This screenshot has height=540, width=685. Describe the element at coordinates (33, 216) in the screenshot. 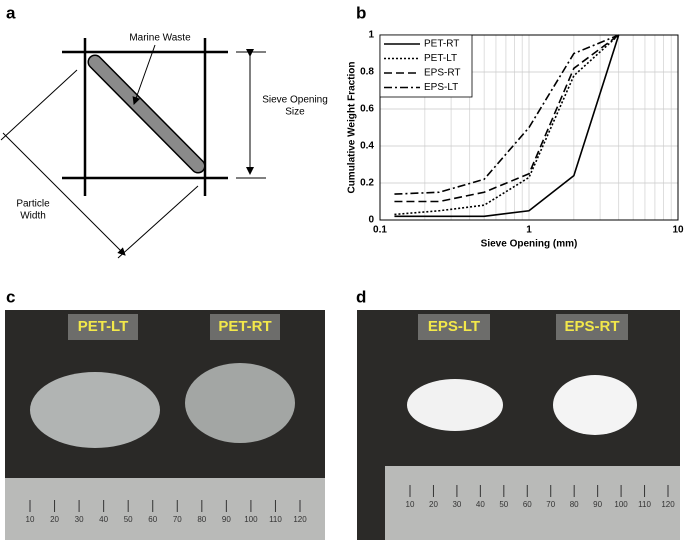

I see `diagram-label: Width` at that location.